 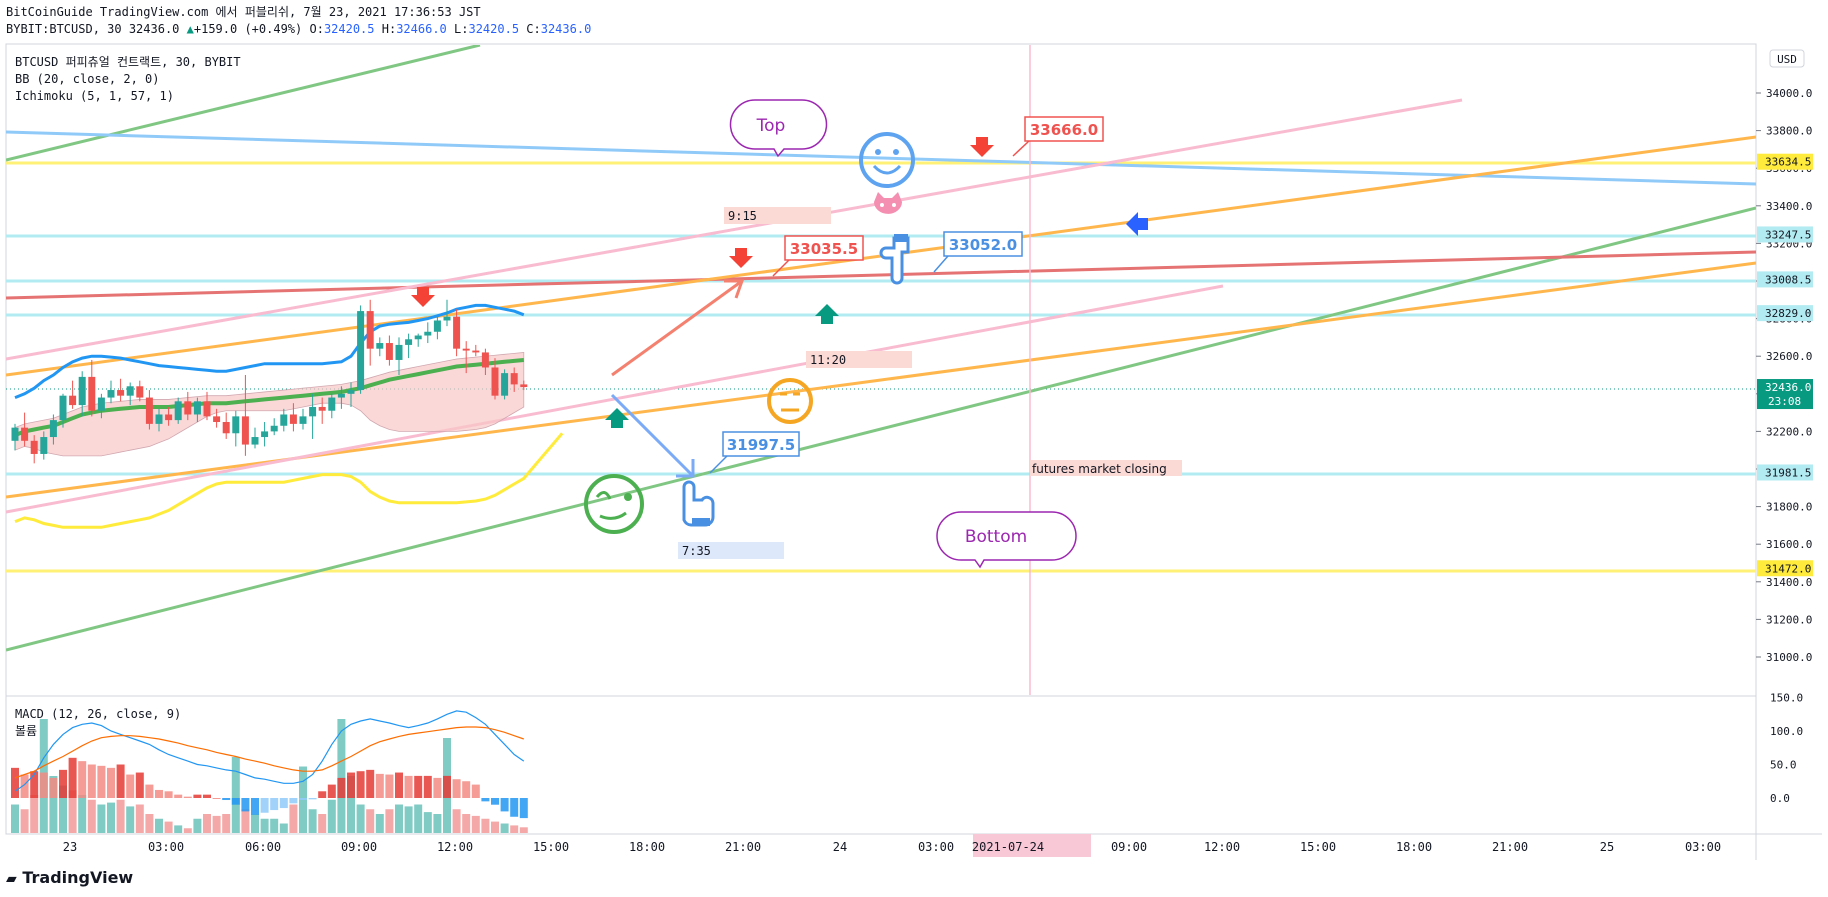 What do you see at coordinates (614, 504) in the screenshot?
I see `dizzy-face-icon` at bounding box center [614, 504].